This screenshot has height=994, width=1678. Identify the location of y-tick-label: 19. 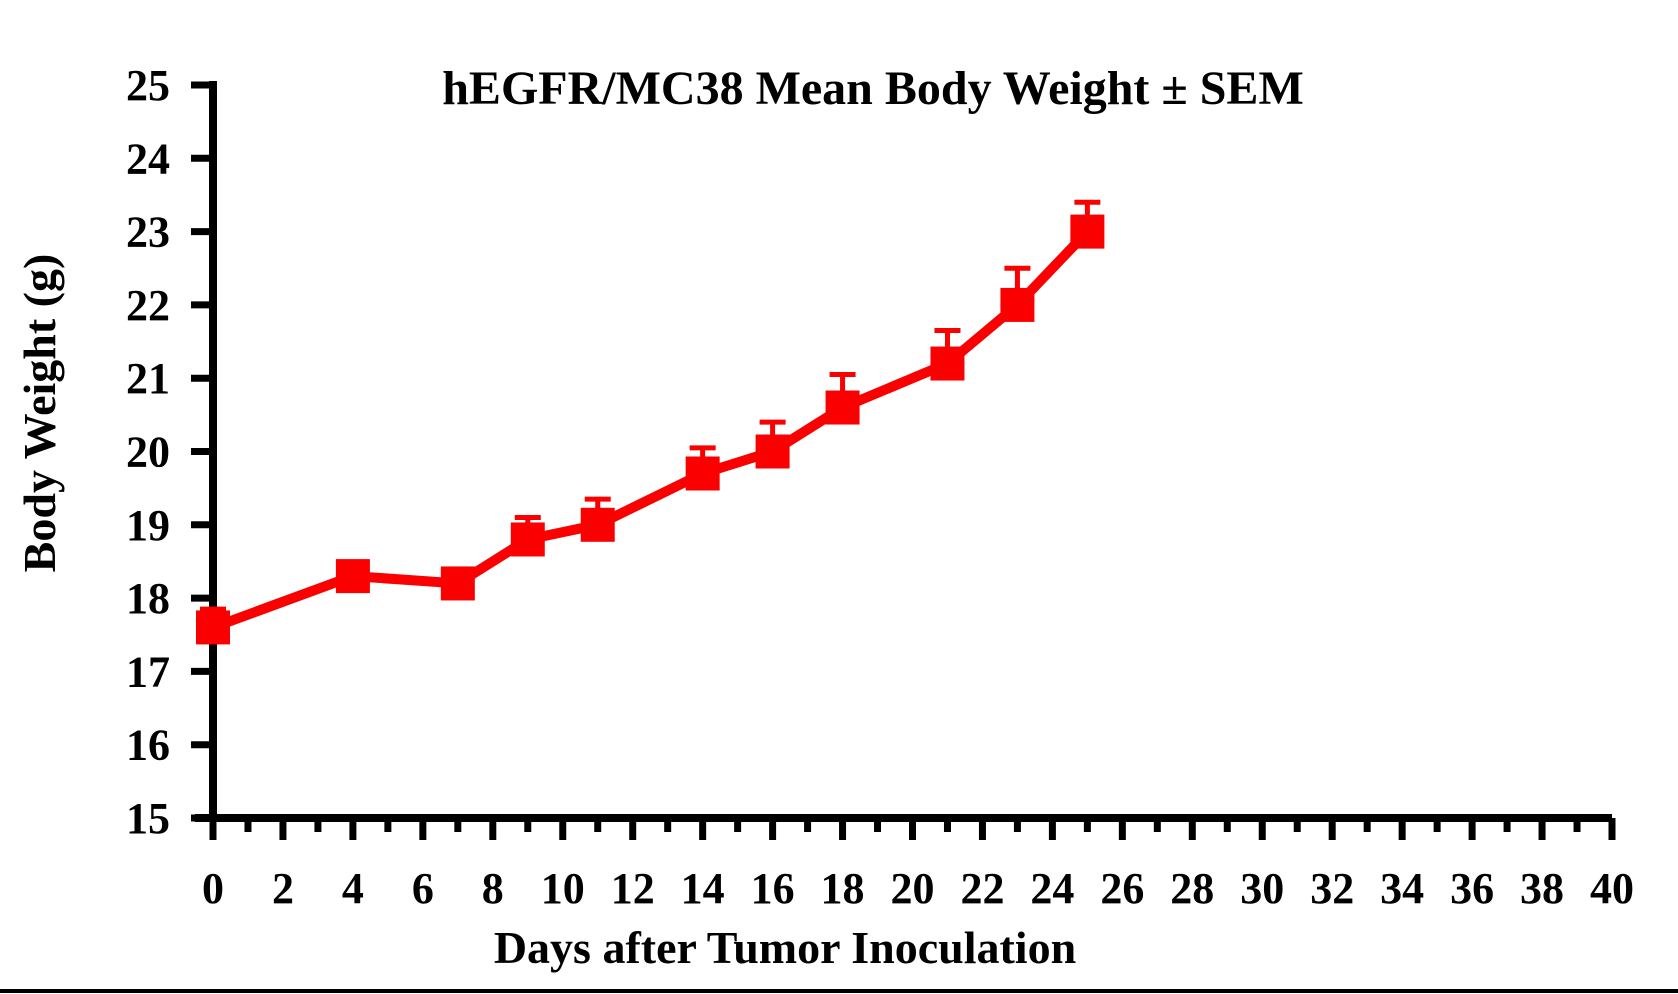
(148, 525).